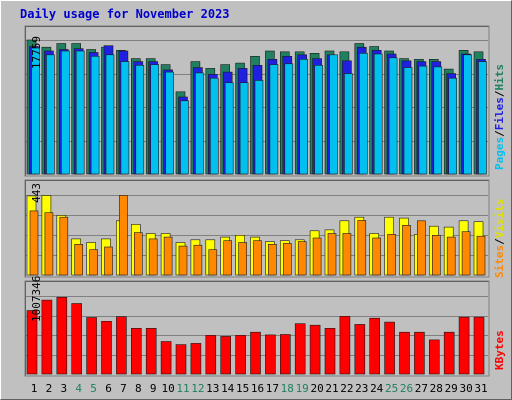 The image size is (512, 400). Describe the element at coordinates (421, 388) in the screenshot. I see `day-label: 27` at that location.